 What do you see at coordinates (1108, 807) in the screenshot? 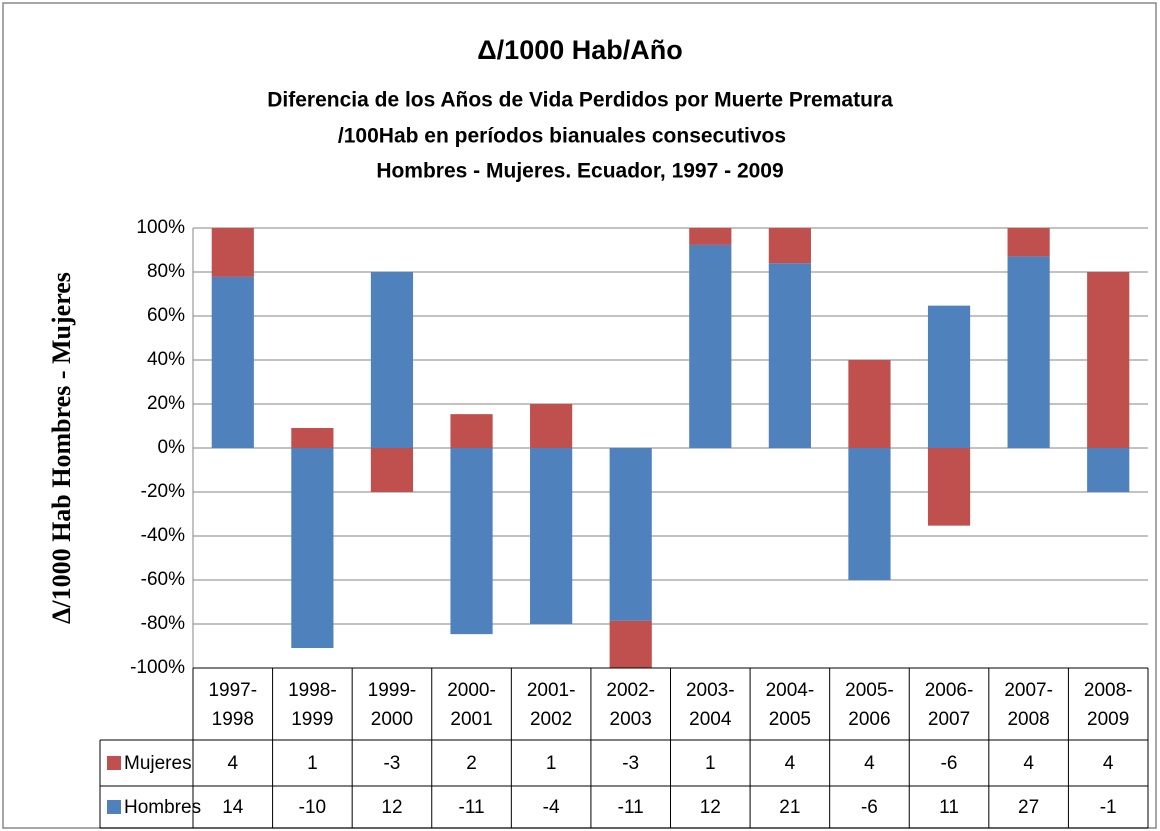
I see `table-value: -1` at bounding box center [1108, 807].